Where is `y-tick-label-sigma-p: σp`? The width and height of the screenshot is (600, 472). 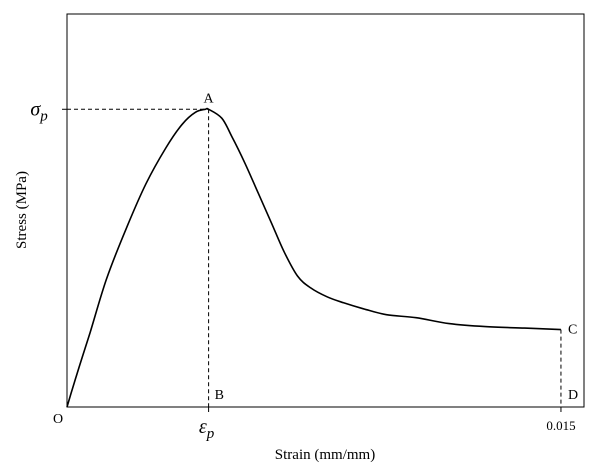 y-tick-label-sigma-p: σp is located at coordinates (39, 111).